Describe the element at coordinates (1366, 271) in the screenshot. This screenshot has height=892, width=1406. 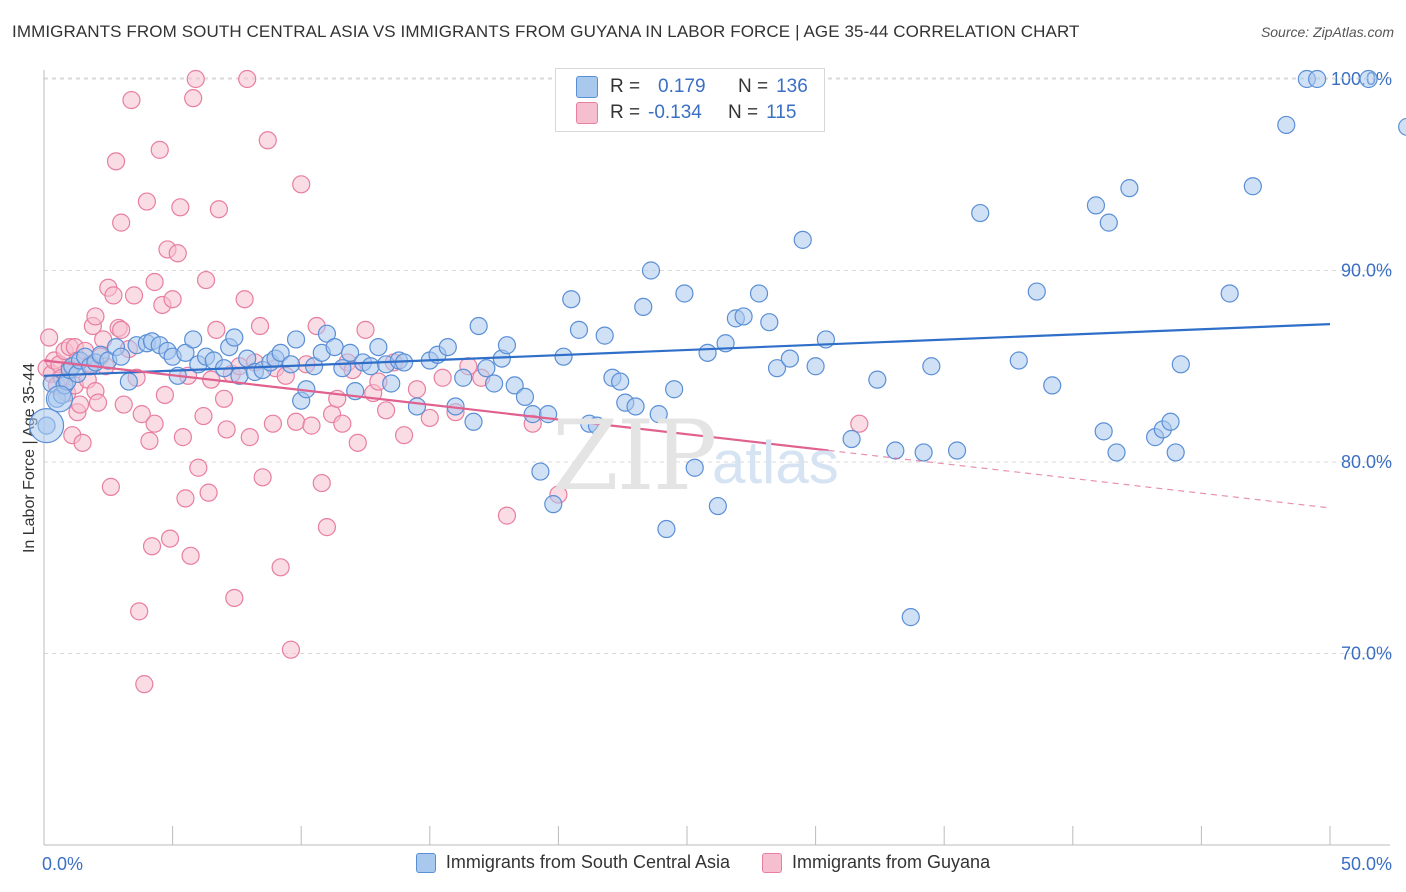
I see `y-tick-label: 90.0%` at that location.